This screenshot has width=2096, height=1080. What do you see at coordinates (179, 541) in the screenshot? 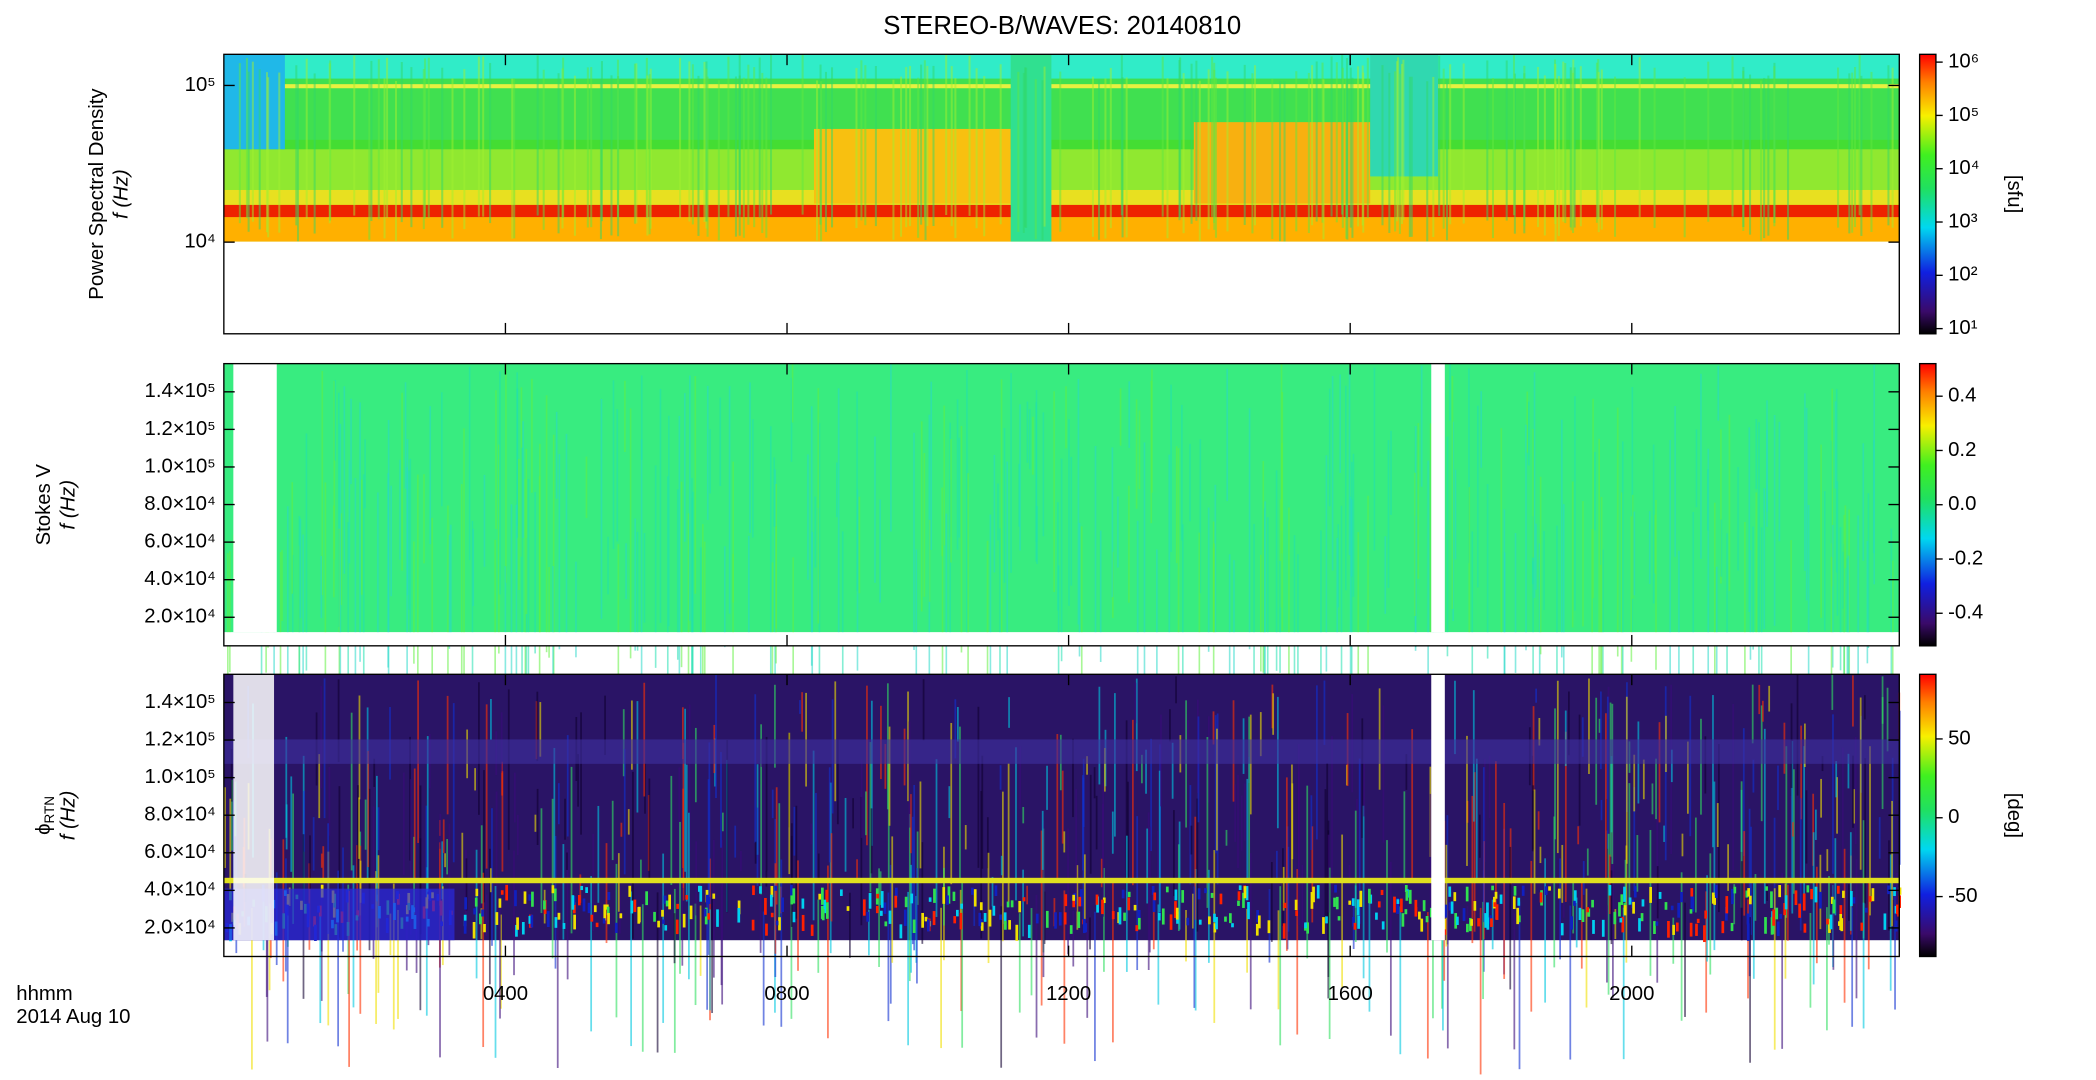
I see `y-tick-label: 6.0×10⁴` at bounding box center [179, 541].